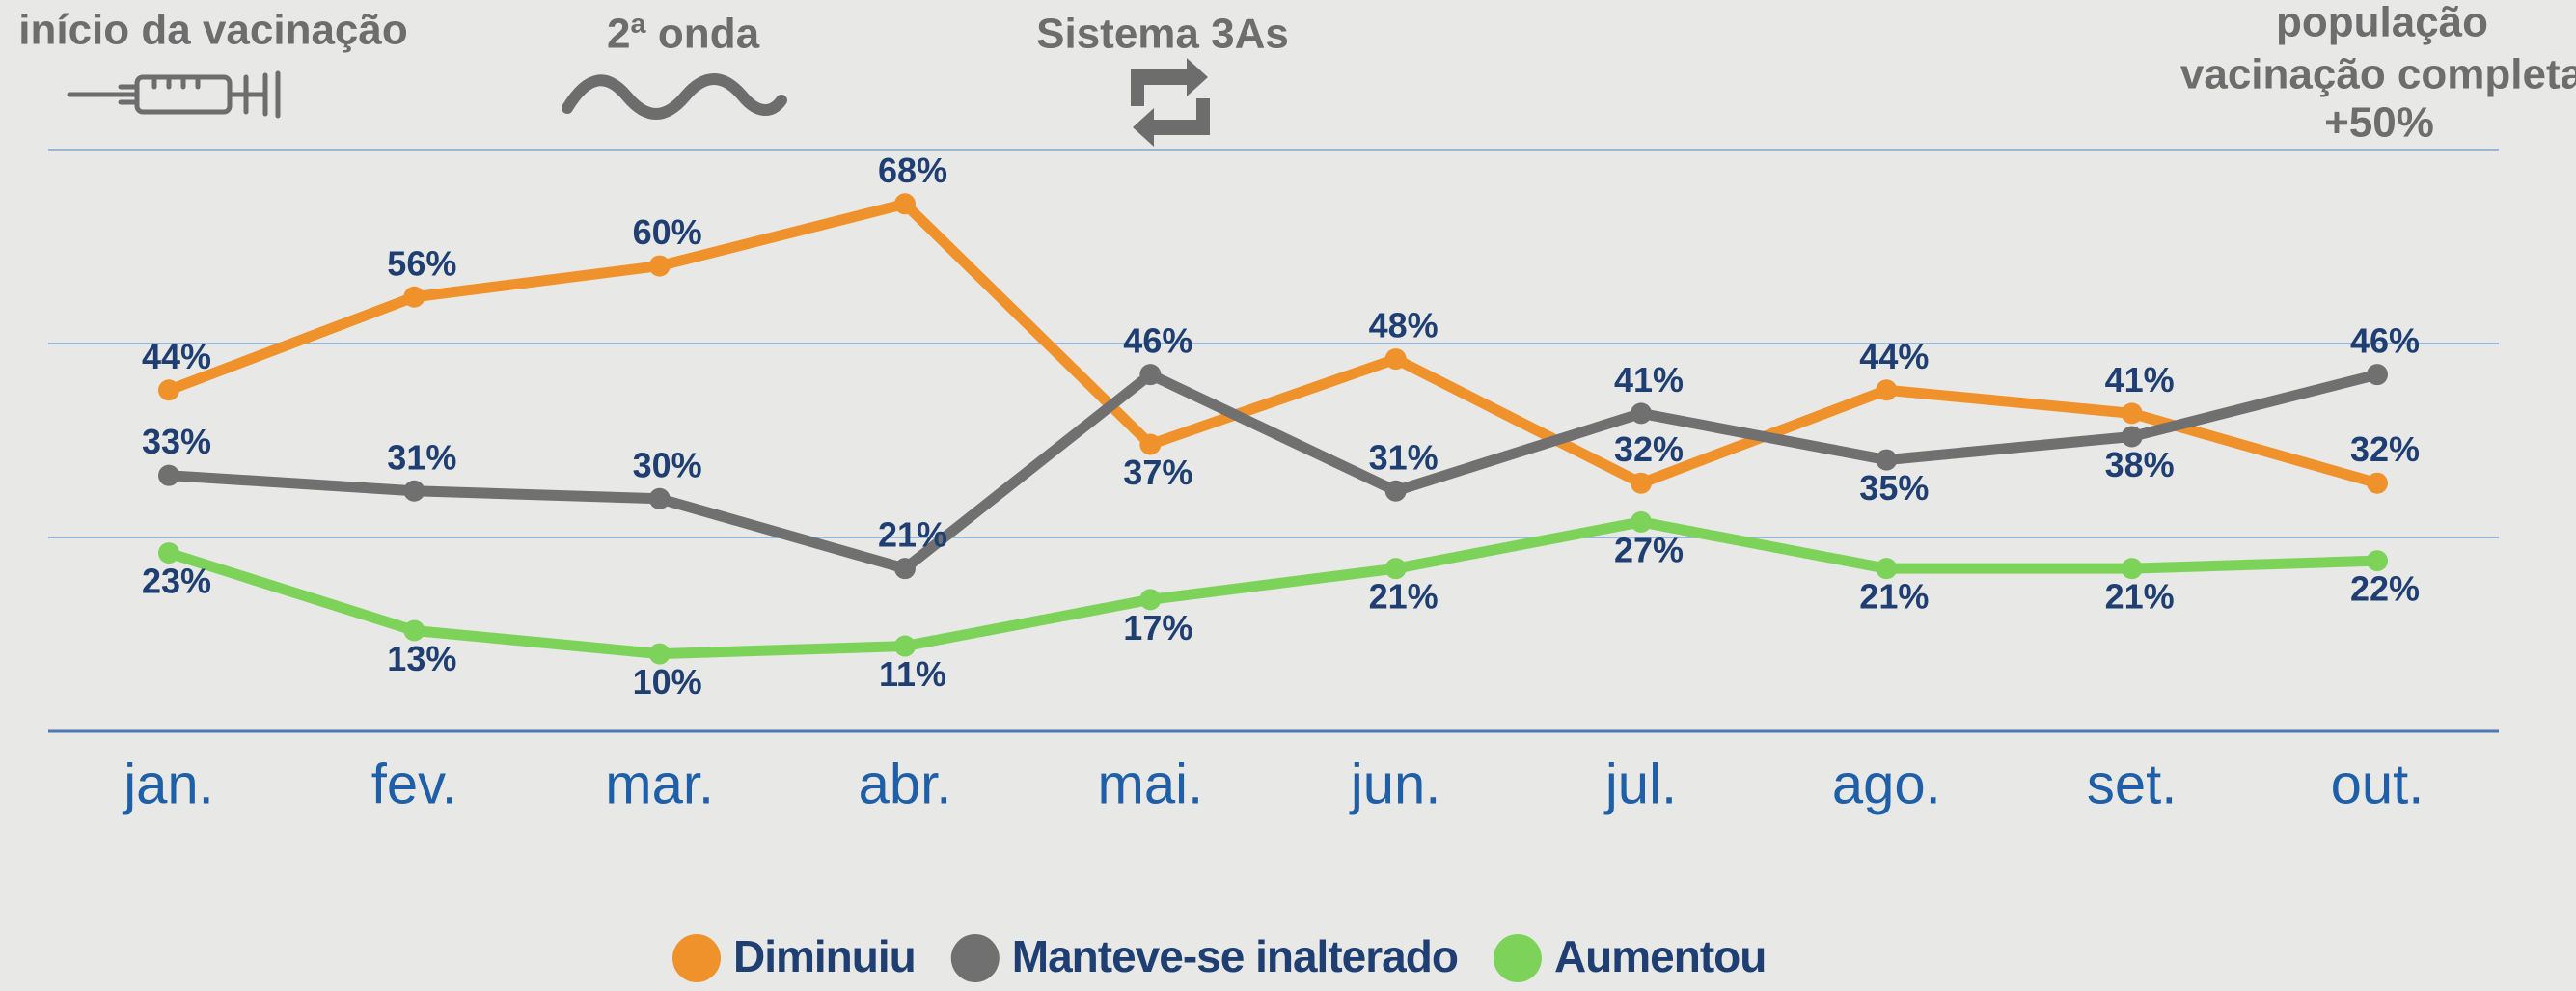 This screenshot has width=2576, height=991. I want to click on annotation: +50%, so click(2379, 123).